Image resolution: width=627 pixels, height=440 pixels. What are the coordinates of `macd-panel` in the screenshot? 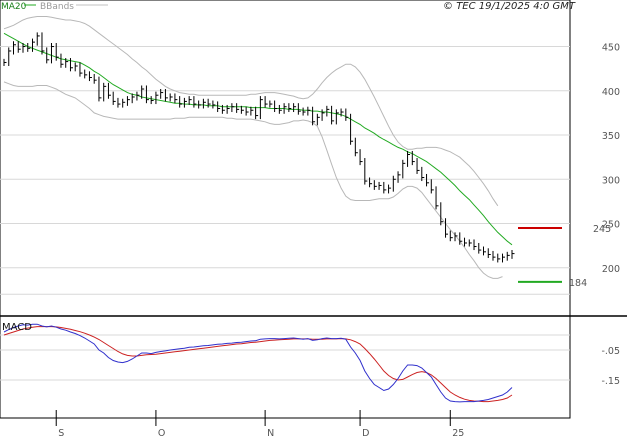 It's located at (258, 363).